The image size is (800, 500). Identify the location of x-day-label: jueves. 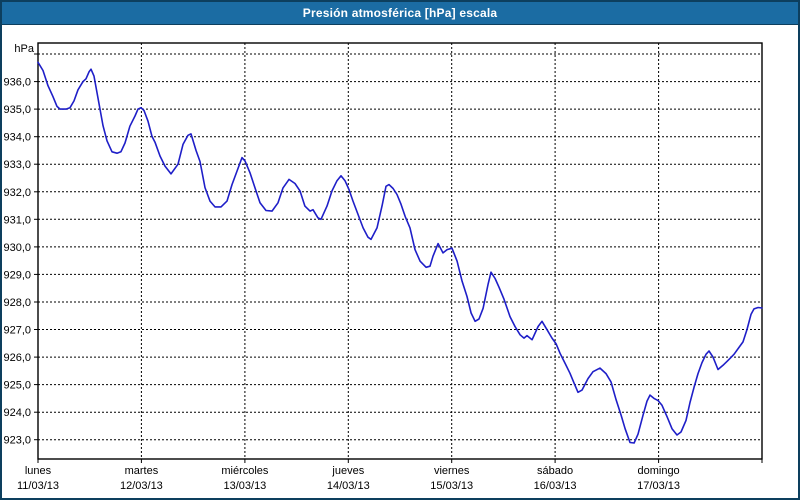
(347, 471).